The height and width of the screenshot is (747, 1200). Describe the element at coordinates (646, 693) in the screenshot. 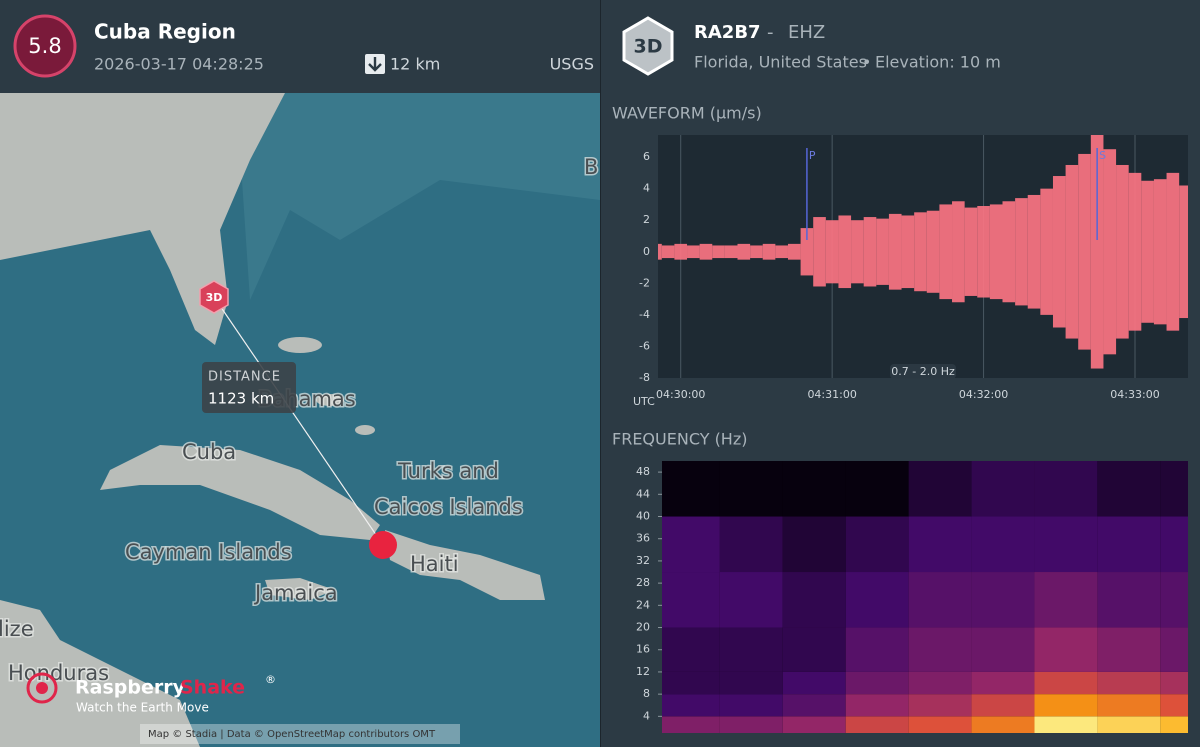

I see `y-tick-label: 8` at that location.